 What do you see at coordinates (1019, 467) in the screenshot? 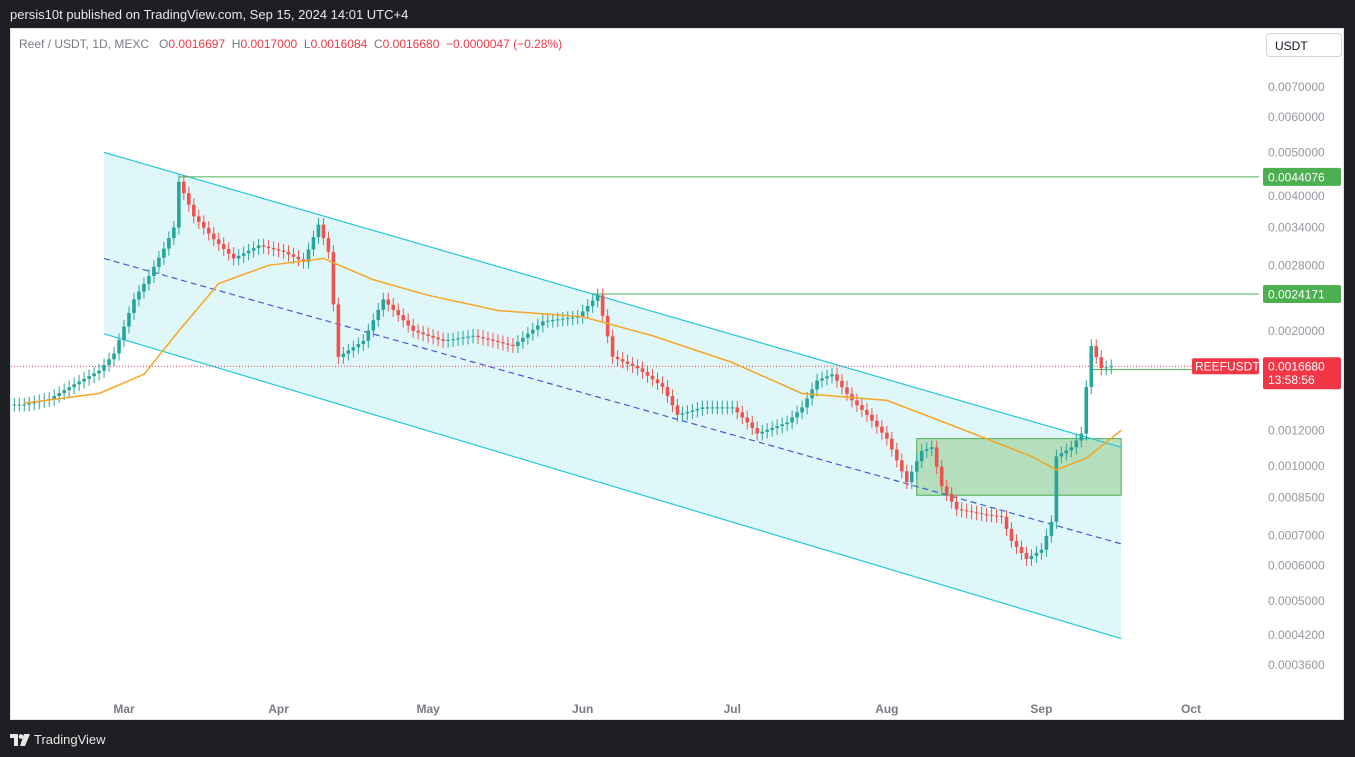
I see `support-zone-box` at bounding box center [1019, 467].